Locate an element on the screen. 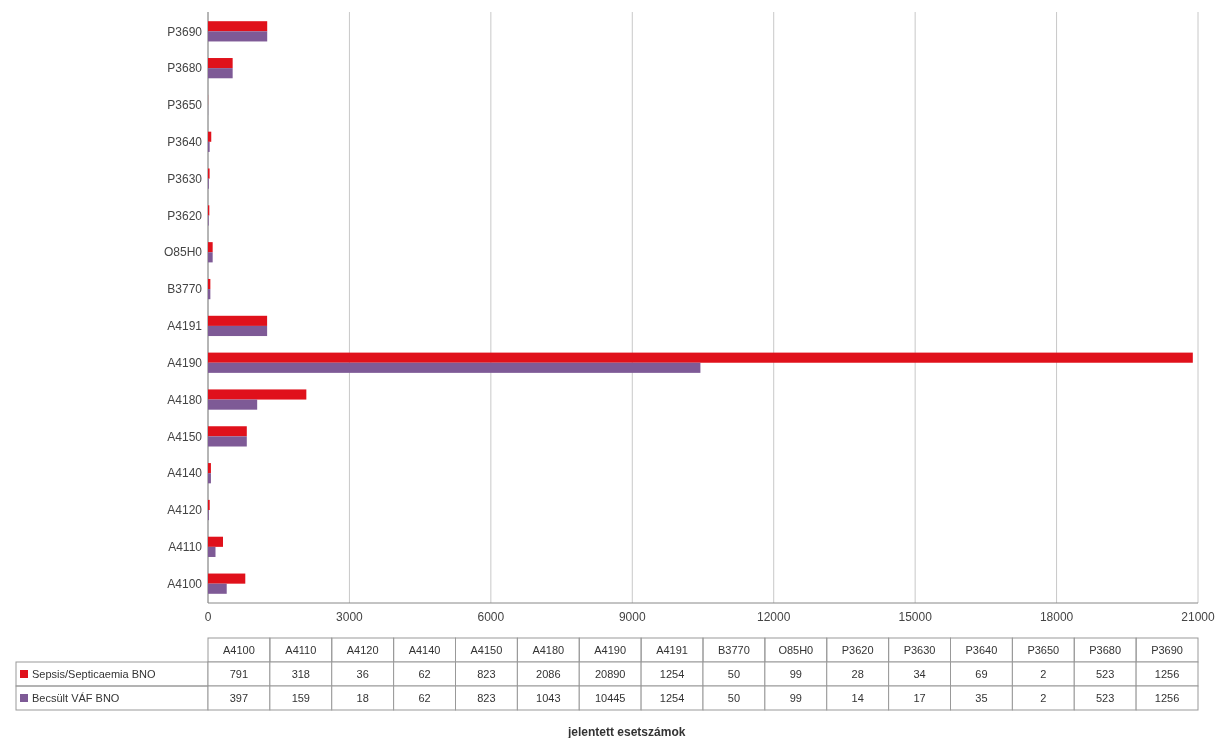 The width and height of the screenshot is (1226, 738). y-tick-label: Becsült VÁF BNO is located at coordinates (76, 697).